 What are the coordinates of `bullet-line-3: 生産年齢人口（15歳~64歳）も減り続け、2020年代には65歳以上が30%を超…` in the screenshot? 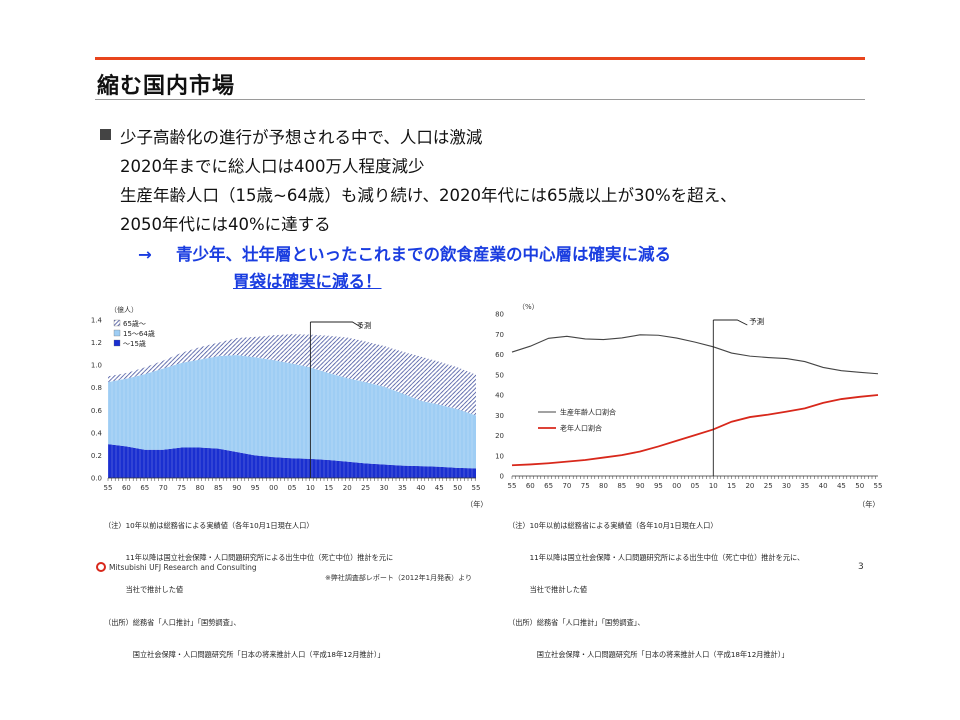 It's located at (428, 195).